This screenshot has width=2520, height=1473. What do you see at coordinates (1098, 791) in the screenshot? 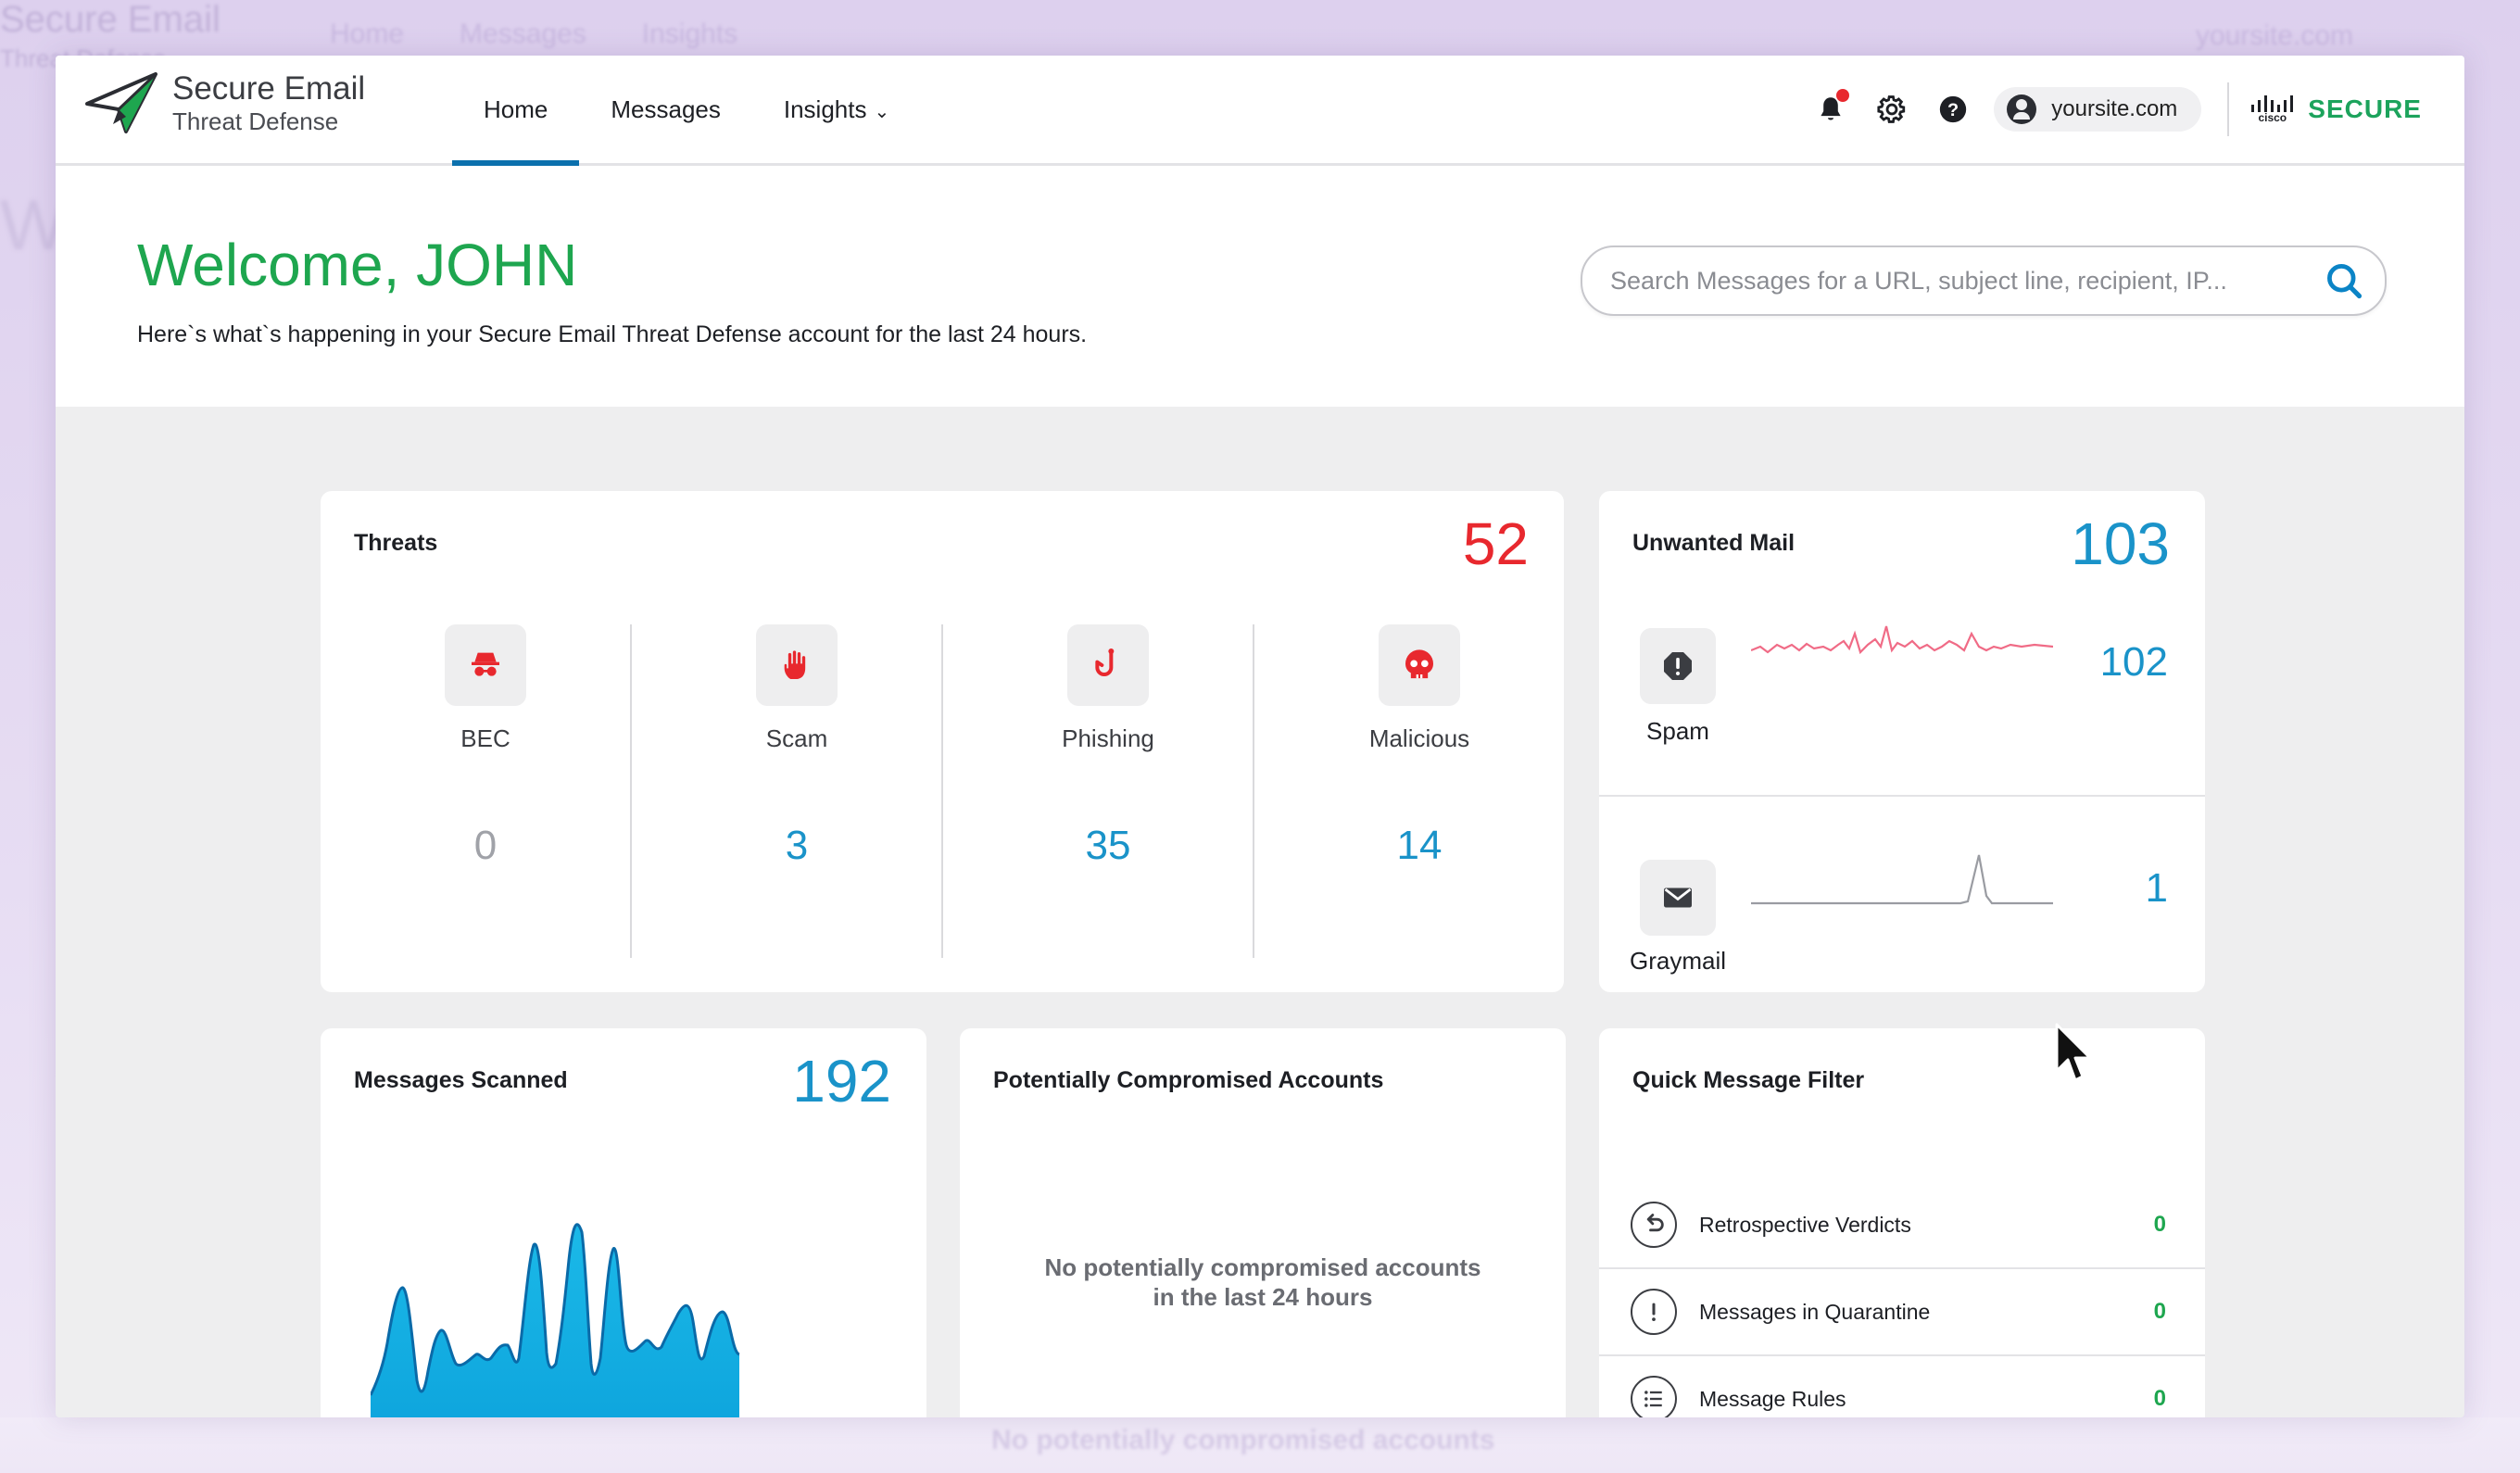
I see `threat-phishing: Phishing 35` at bounding box center [1098, 791].